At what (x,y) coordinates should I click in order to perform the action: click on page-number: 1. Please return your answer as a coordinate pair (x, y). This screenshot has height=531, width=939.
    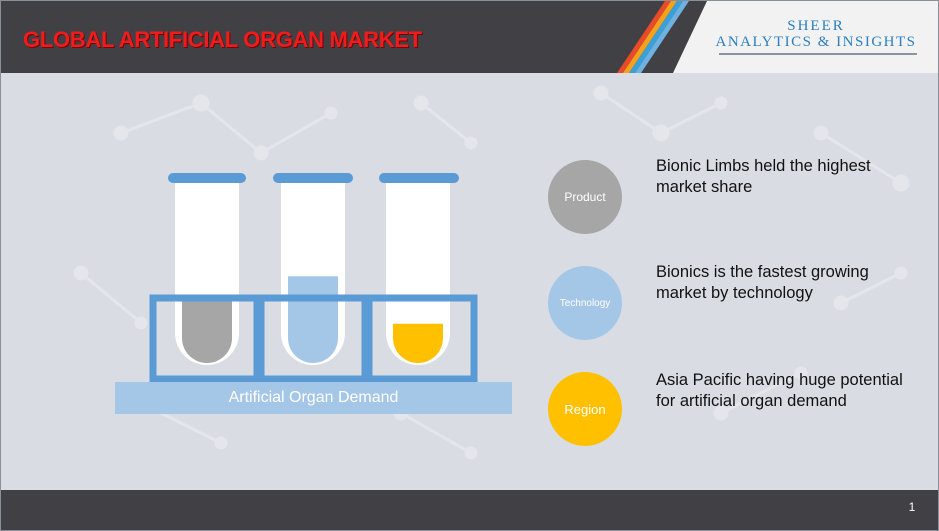
    Looking at the image, I should click on (912, 507).